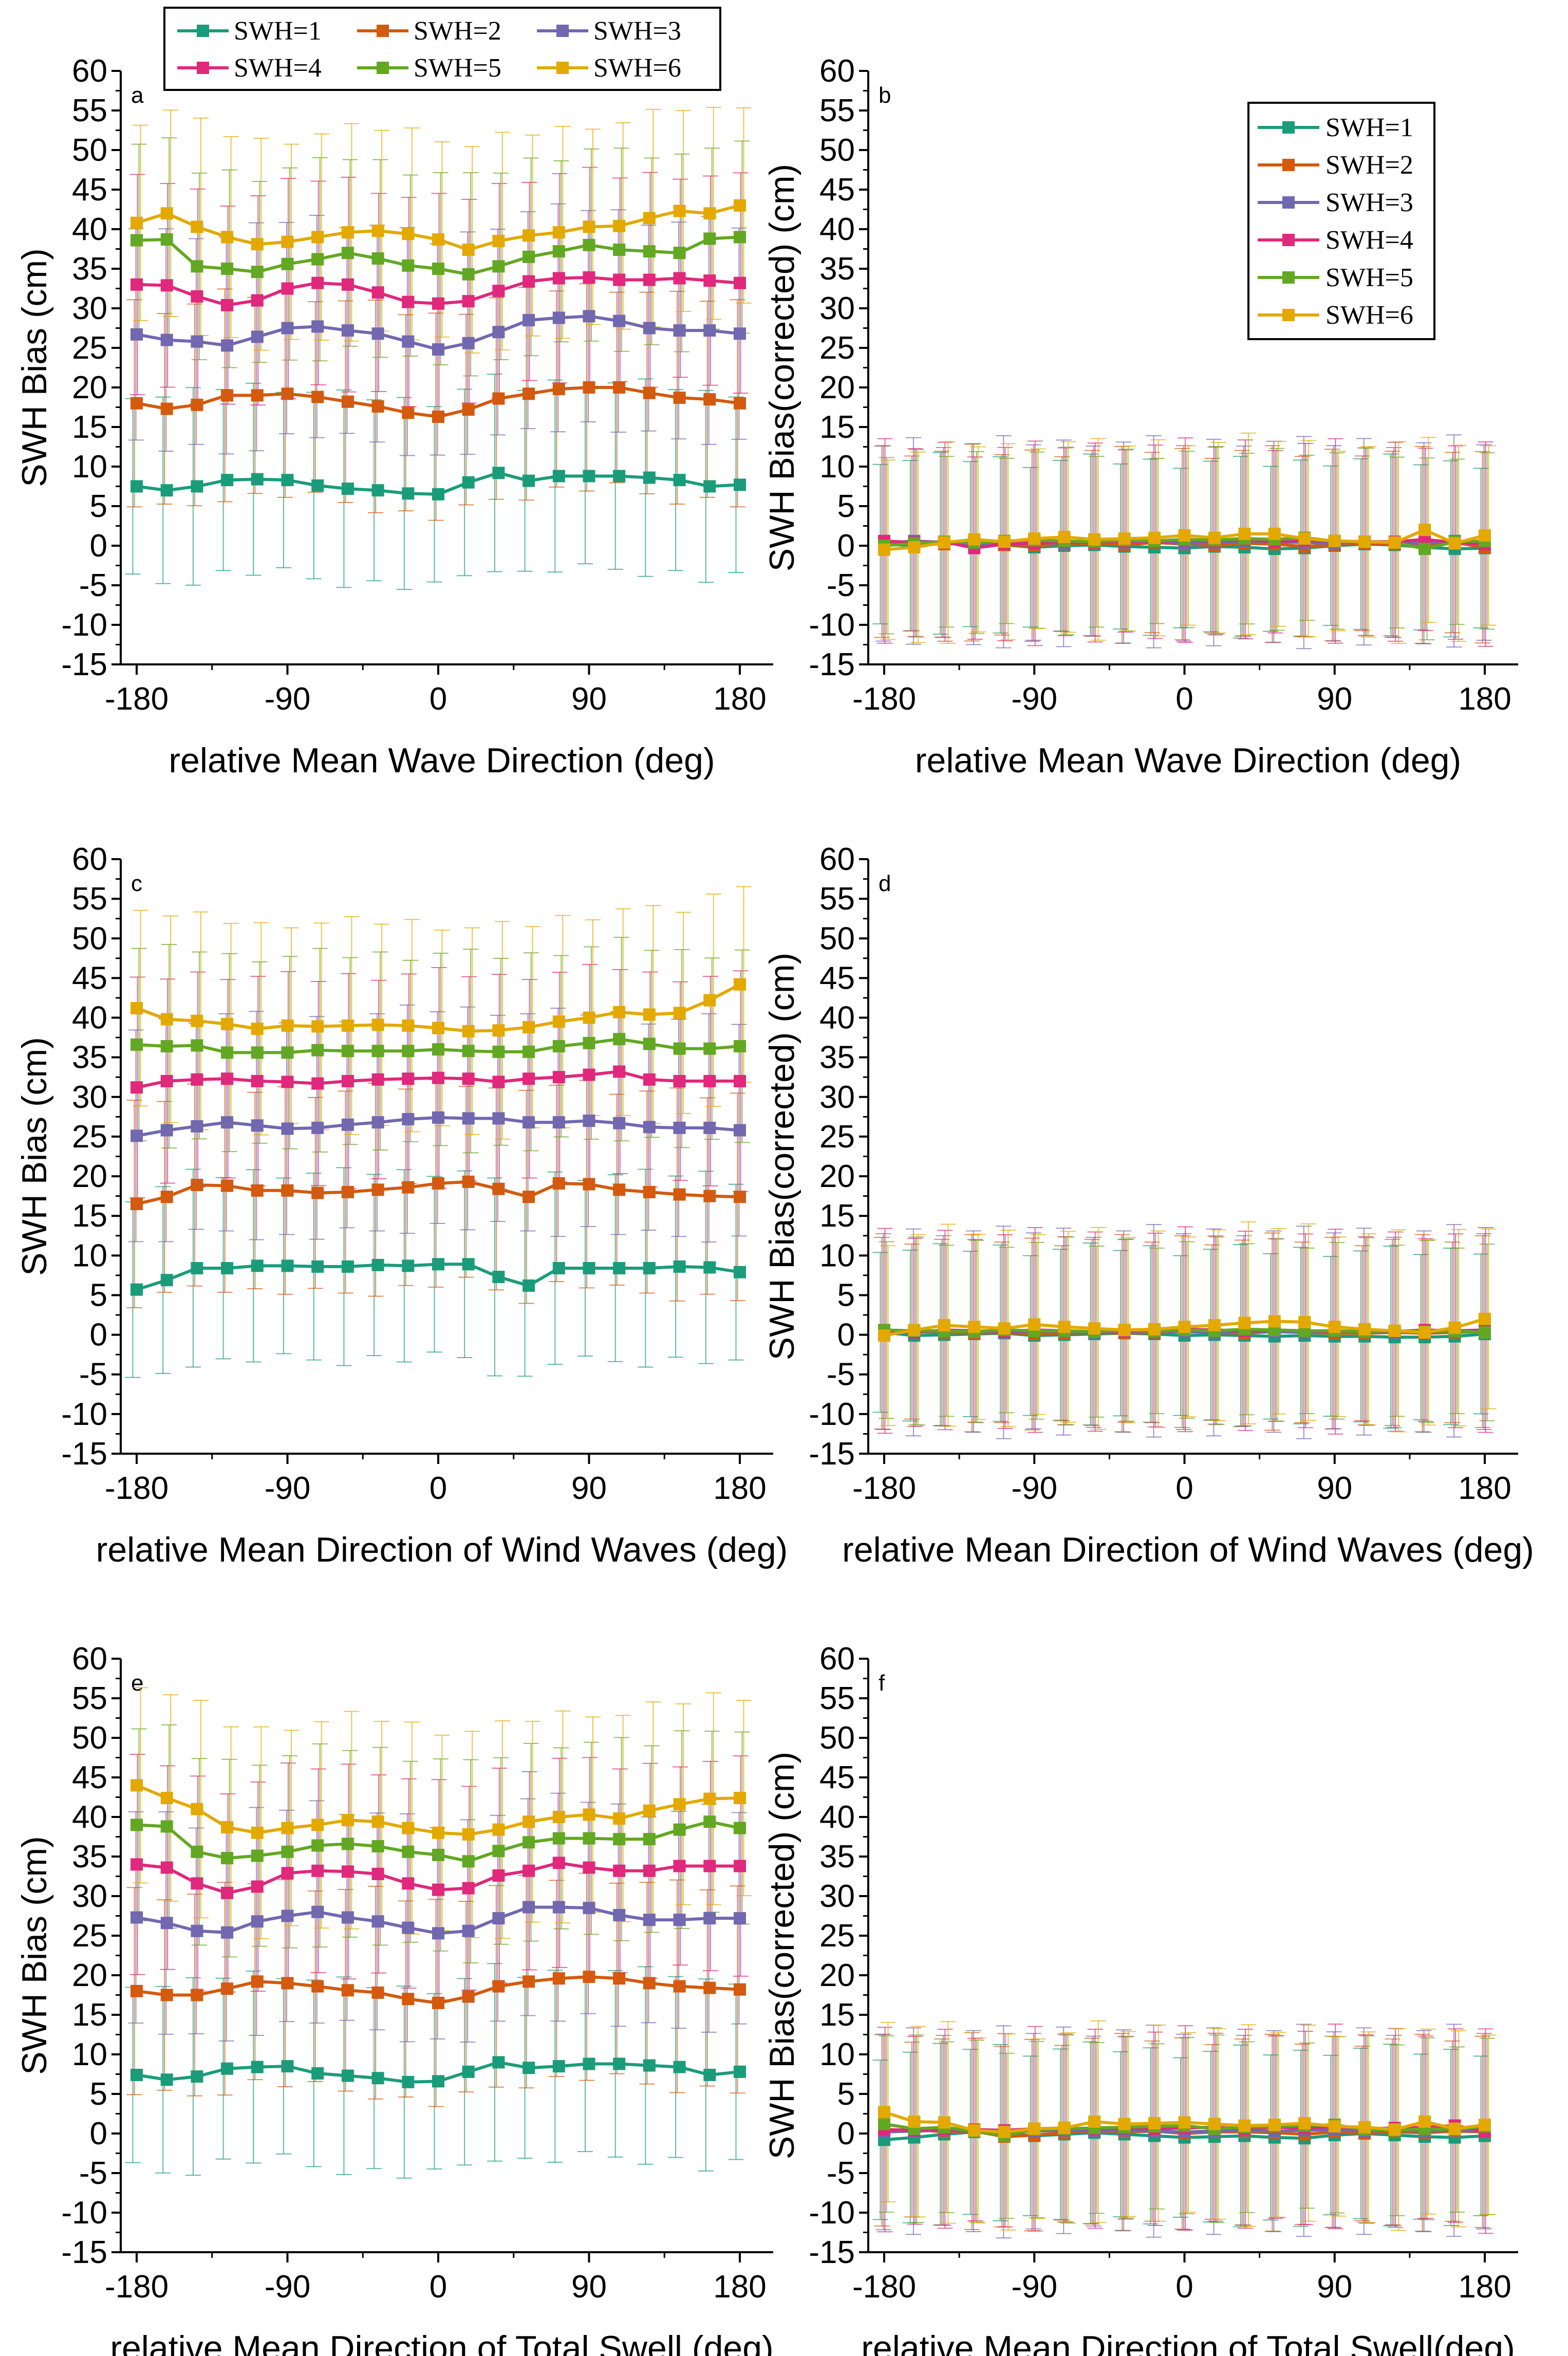  I want to click on legend-label: SWH=1, so click(1369, 127).